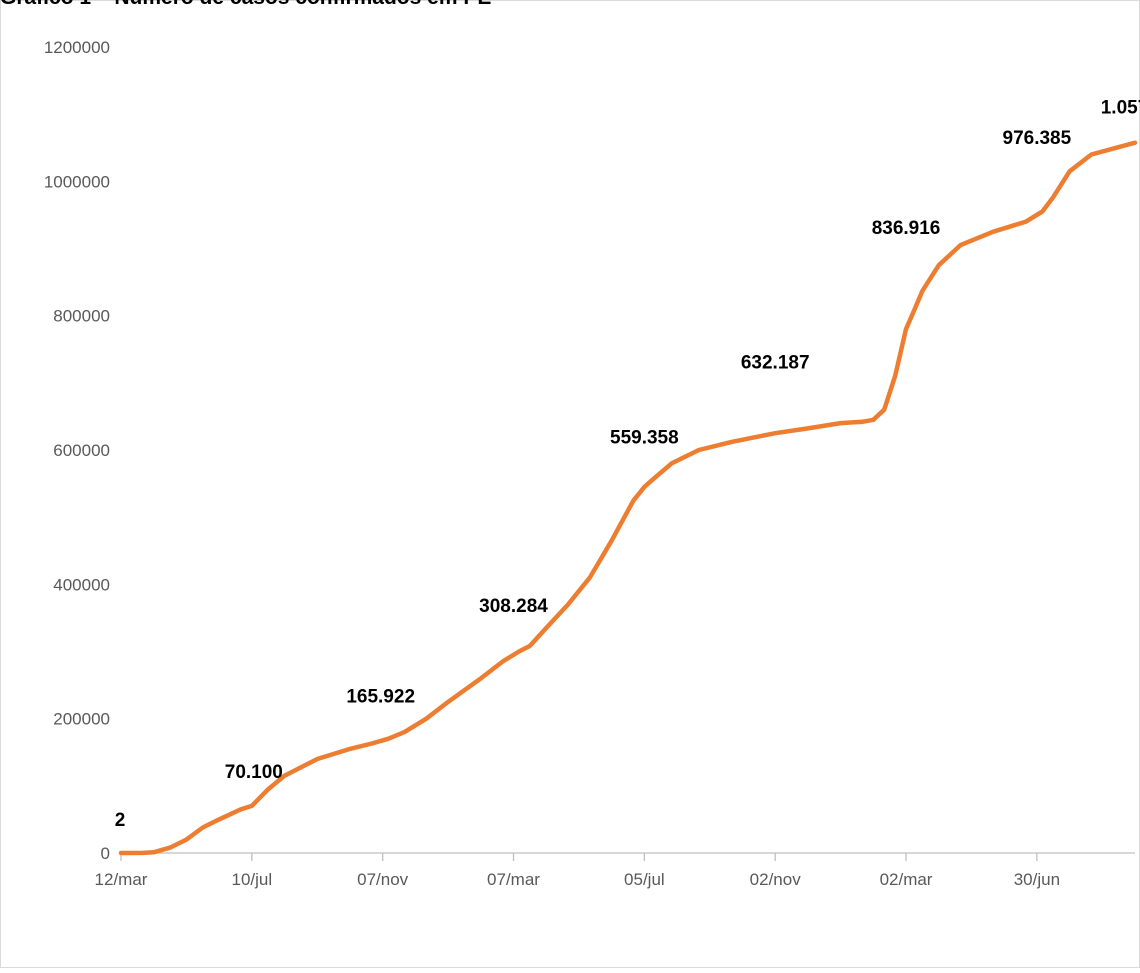 This screenshot has width=1140, height=973. What do you see at coordinates (120, 820) in the screenshot?
I see `data-label: 2` at bounding box center [120, 820].